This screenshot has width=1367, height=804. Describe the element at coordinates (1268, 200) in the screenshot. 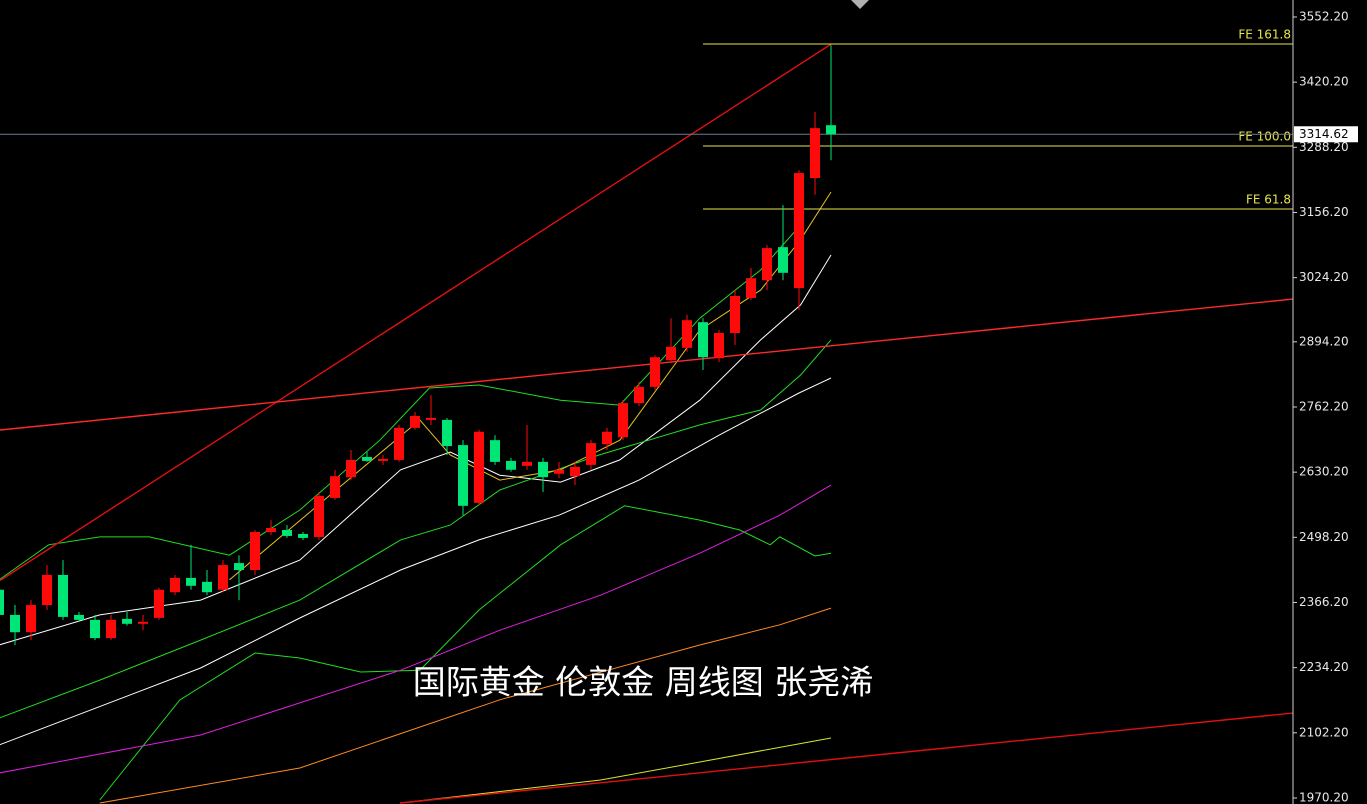

I see `fib-label: FE 61.8` at that location.